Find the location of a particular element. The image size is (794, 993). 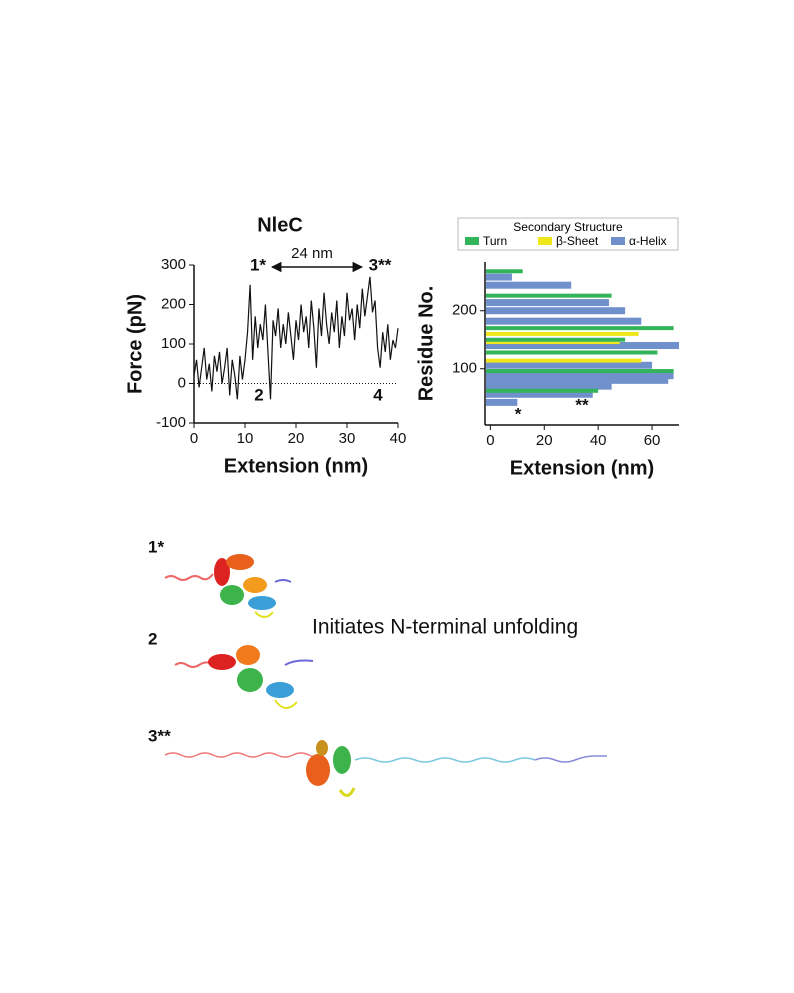

legend-title: Secondary Structure is located at coordinates (568, 227).